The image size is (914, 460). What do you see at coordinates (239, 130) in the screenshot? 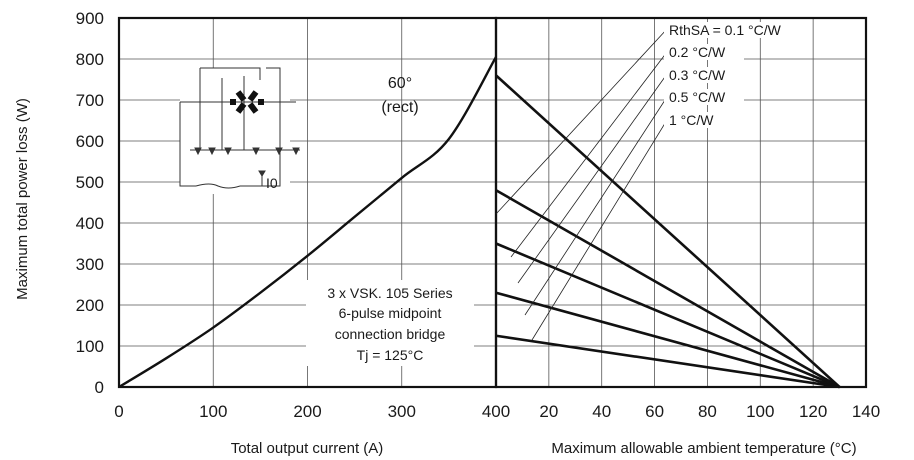
I see `circuit-schematic` at bounding box center [239, 130].